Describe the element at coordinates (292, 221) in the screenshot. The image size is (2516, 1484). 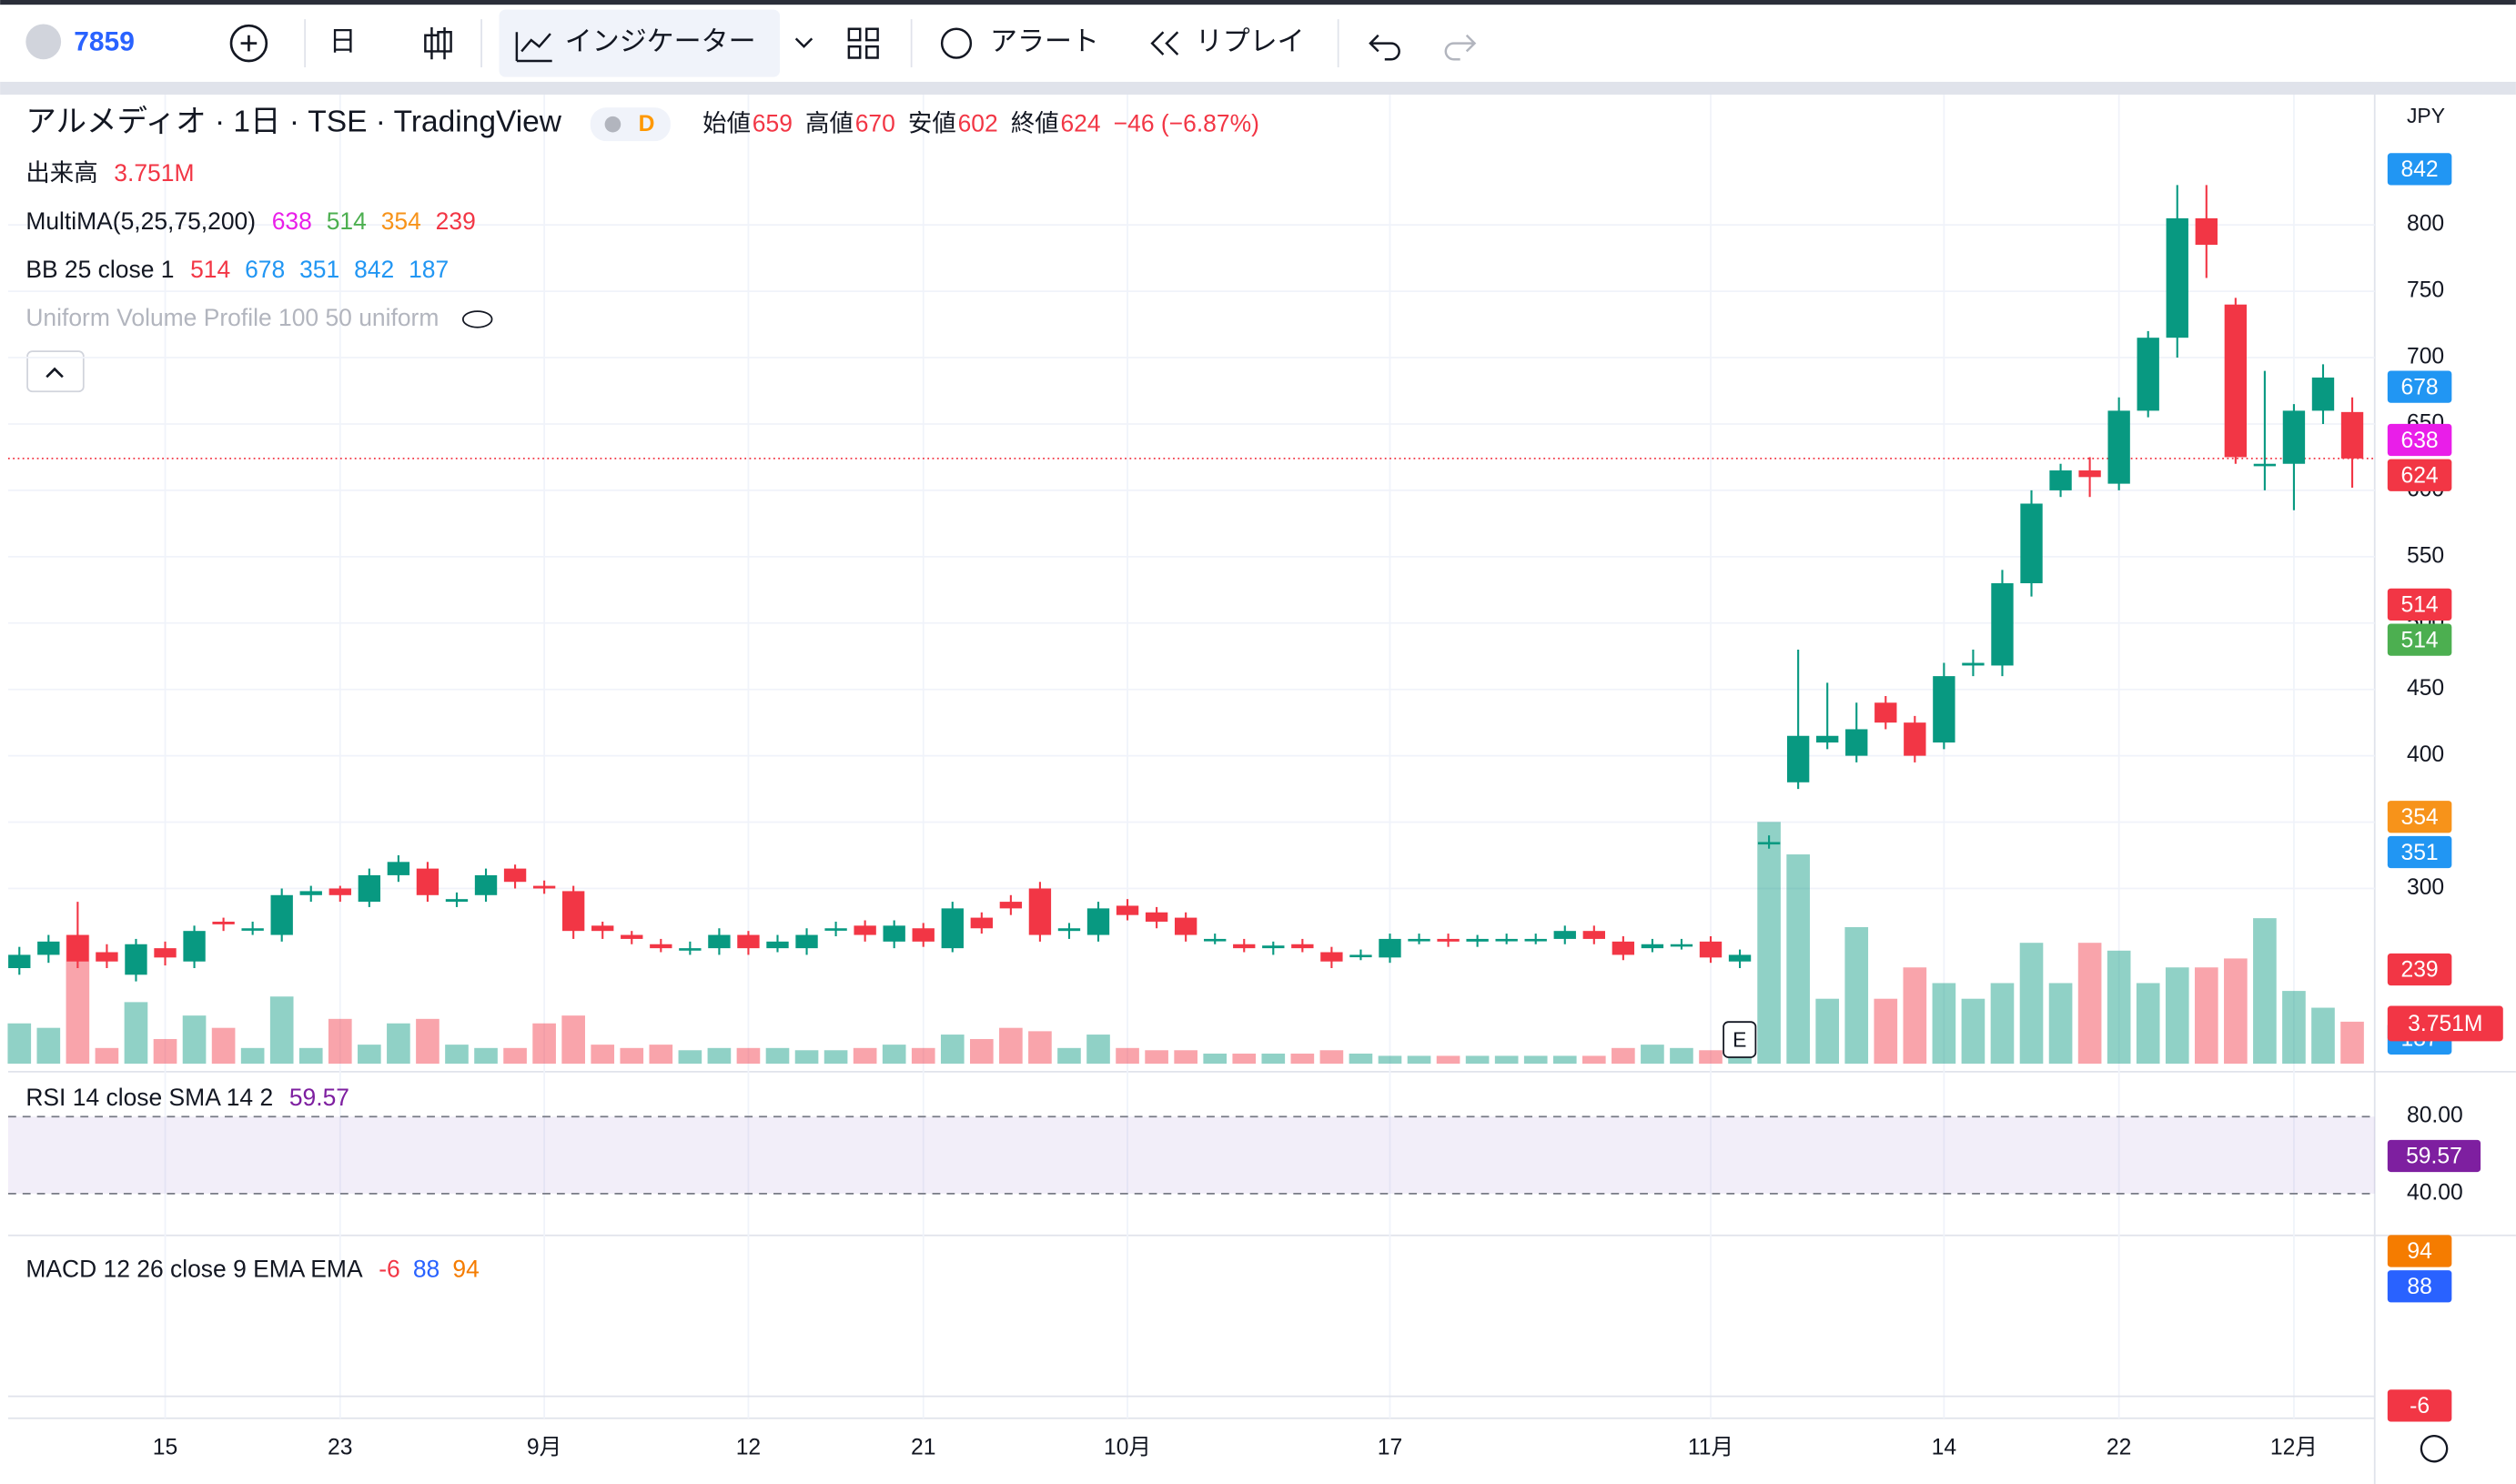
I see `legend-text: 638` at that location.